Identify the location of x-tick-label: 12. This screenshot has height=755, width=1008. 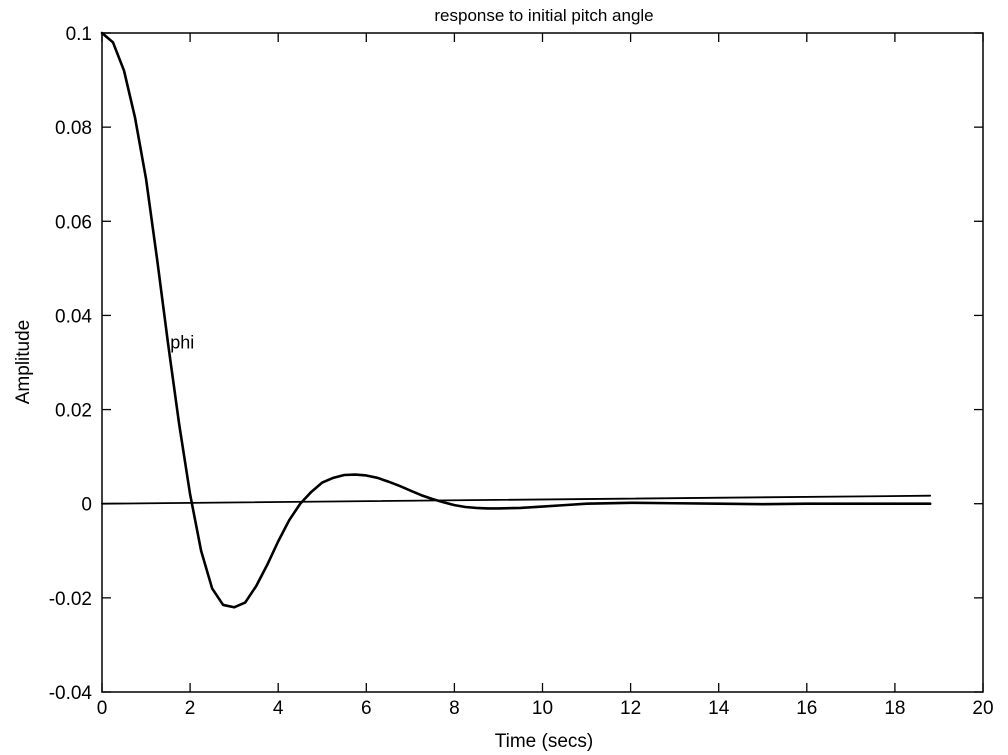
(630, 708).